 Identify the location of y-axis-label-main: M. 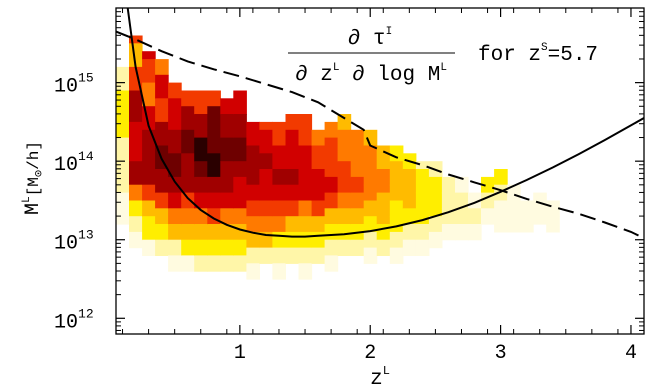
(33, 209).